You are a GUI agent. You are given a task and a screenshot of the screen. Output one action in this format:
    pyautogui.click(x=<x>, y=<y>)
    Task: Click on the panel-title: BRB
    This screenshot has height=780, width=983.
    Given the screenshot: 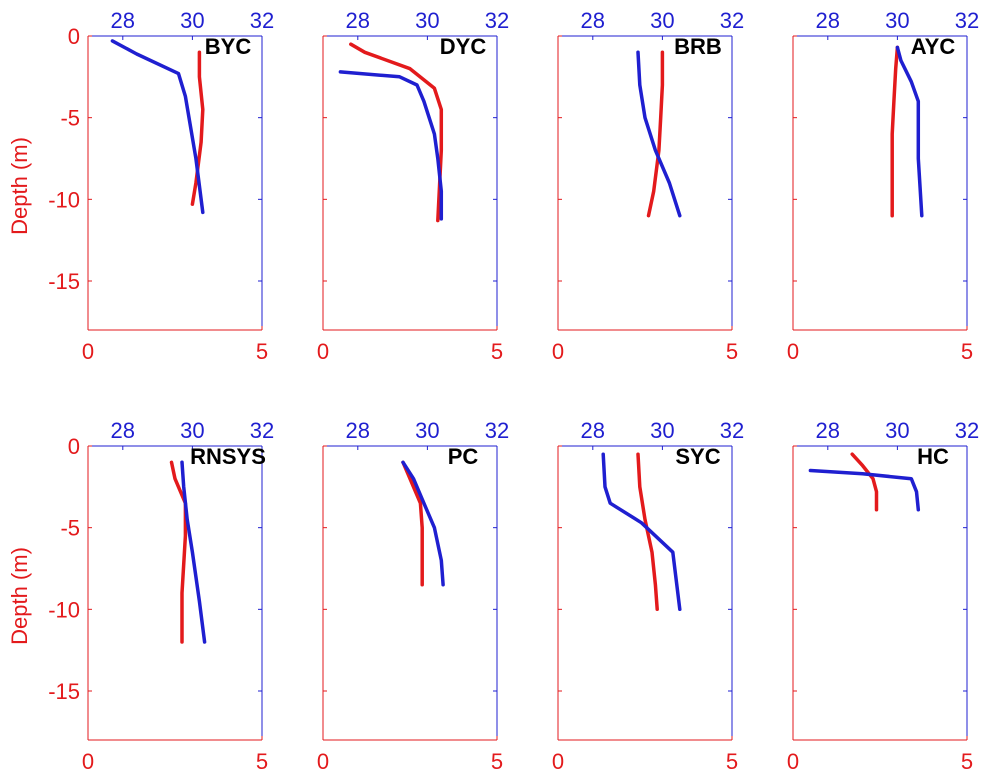 What is the action you would take?
    pyautogui.click(x=698, y=46)
    